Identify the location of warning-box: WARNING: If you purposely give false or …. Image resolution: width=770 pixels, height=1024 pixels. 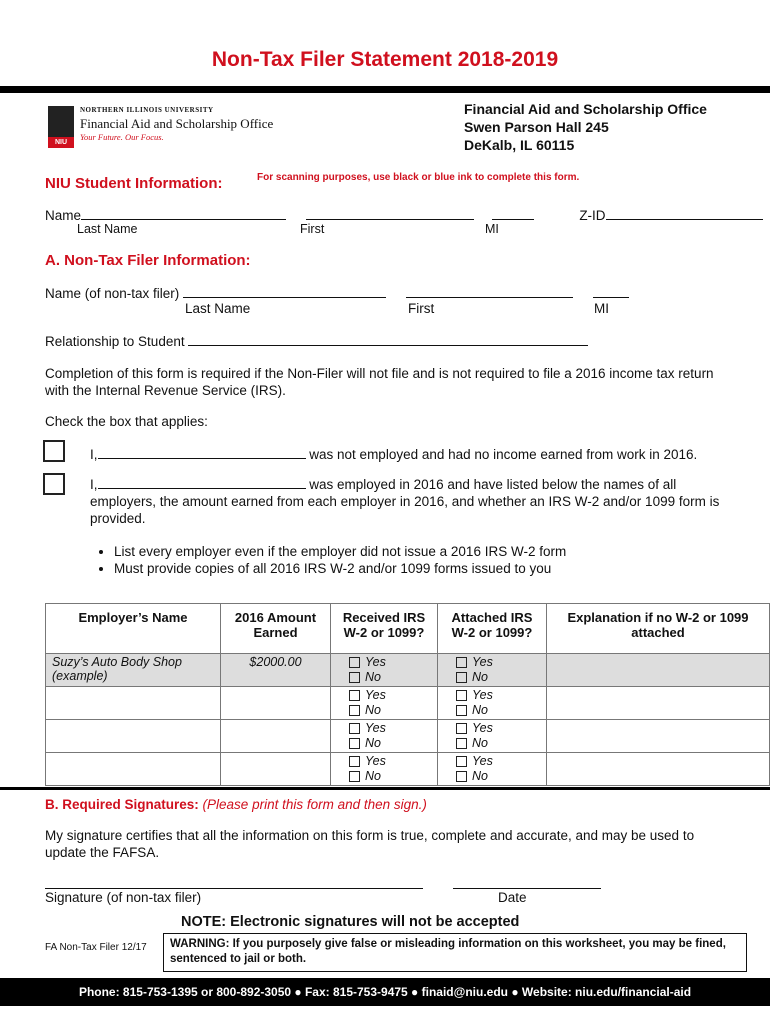
(455, 952).